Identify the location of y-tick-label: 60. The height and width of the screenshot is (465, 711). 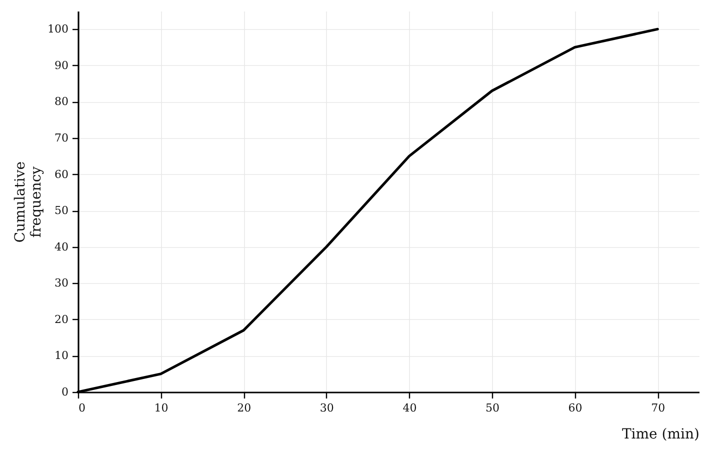
(61, 174).